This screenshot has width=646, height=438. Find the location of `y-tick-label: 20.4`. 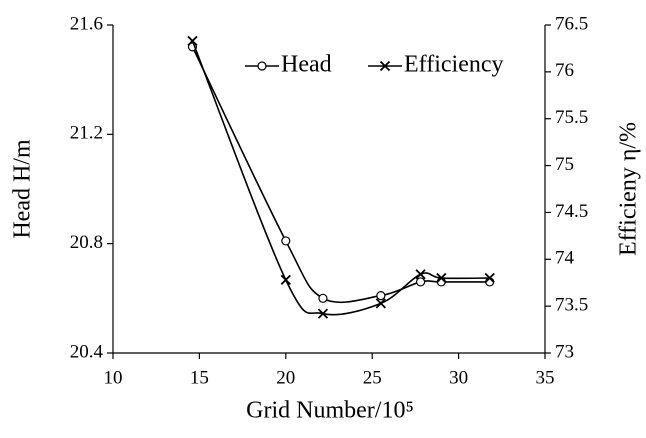

y-tick-label: 20.4 is located at coordinates (87, 351).